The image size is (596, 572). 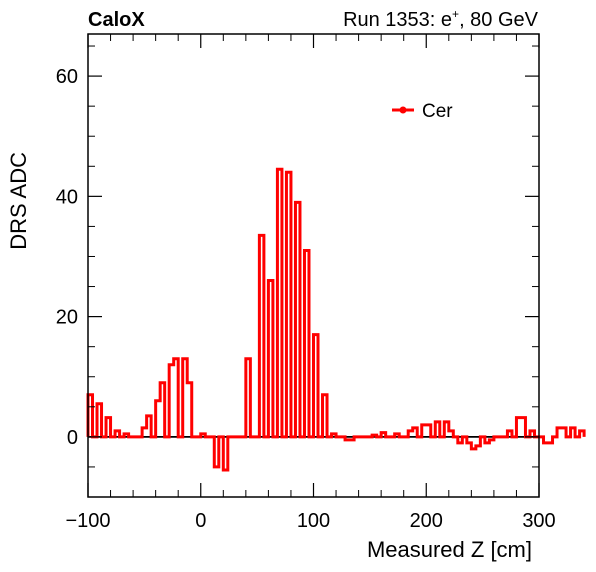 I want to click on legend-label-cer: Cer, so click(x=437, y=111).